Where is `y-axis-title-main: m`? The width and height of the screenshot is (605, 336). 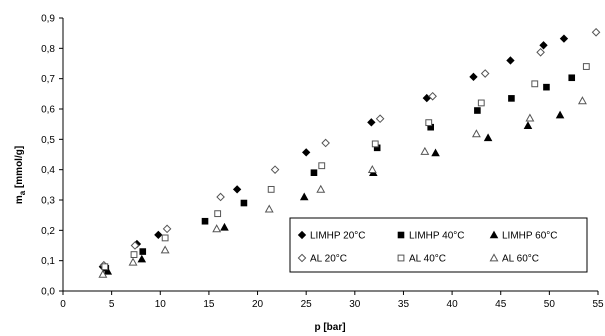
y-axis-title-main: m is located at coordinates (19, 199).